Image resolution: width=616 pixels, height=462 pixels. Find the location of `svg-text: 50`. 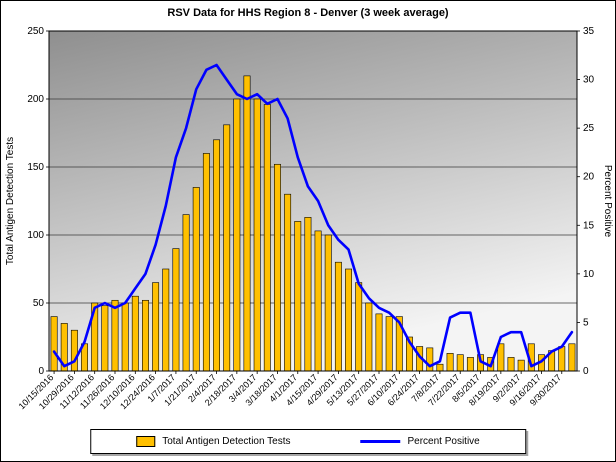

svg-text: 50 is located at coordinates (39, 303).